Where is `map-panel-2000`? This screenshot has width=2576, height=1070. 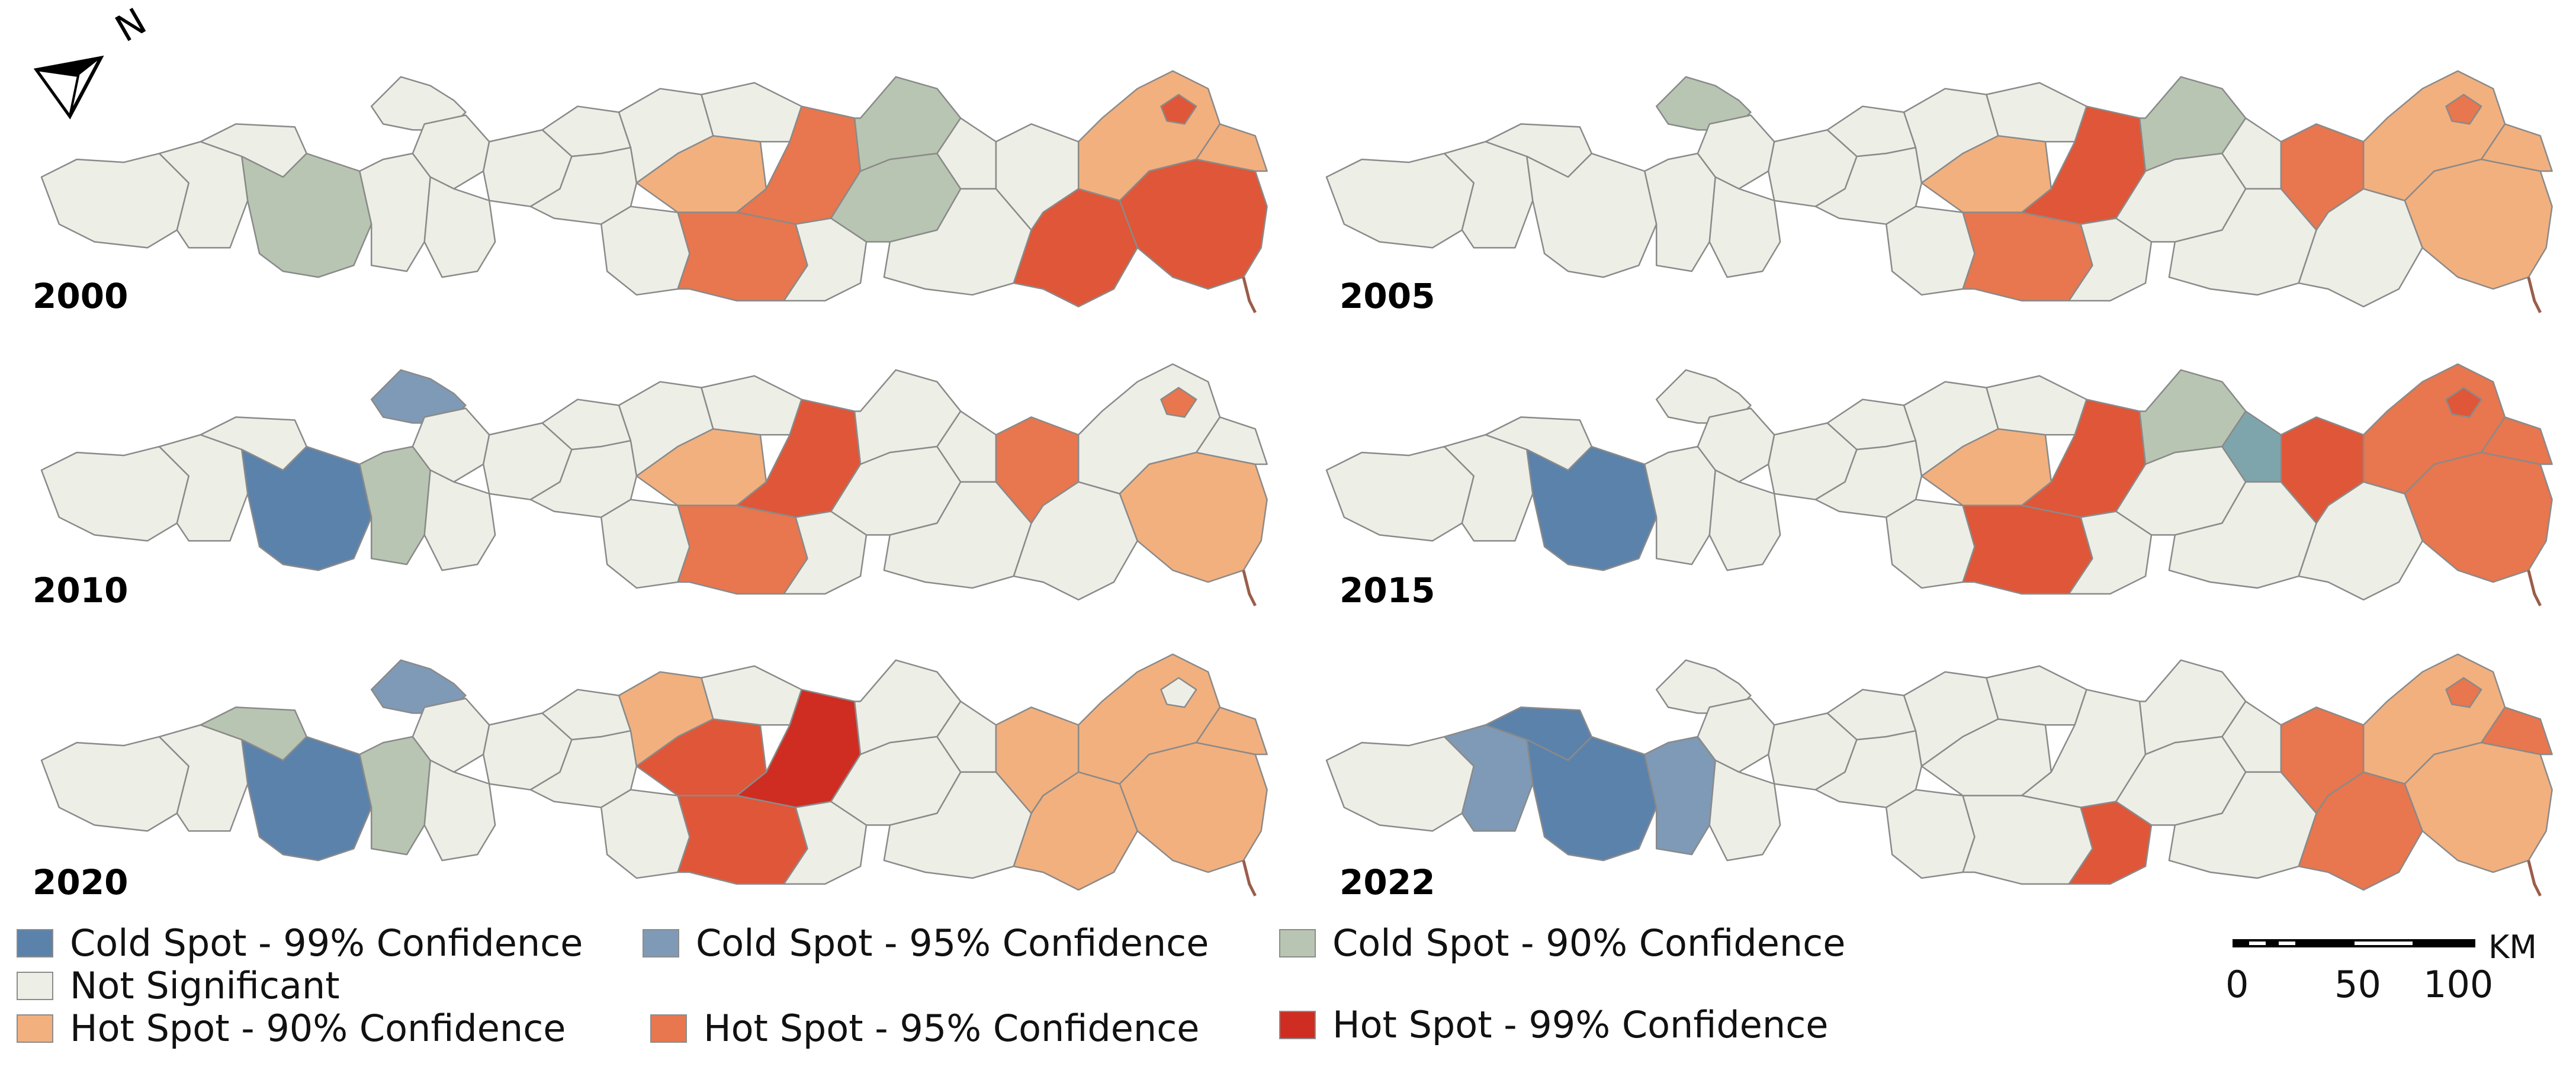
map-panel-2000 is located at coordinates (654, 191).